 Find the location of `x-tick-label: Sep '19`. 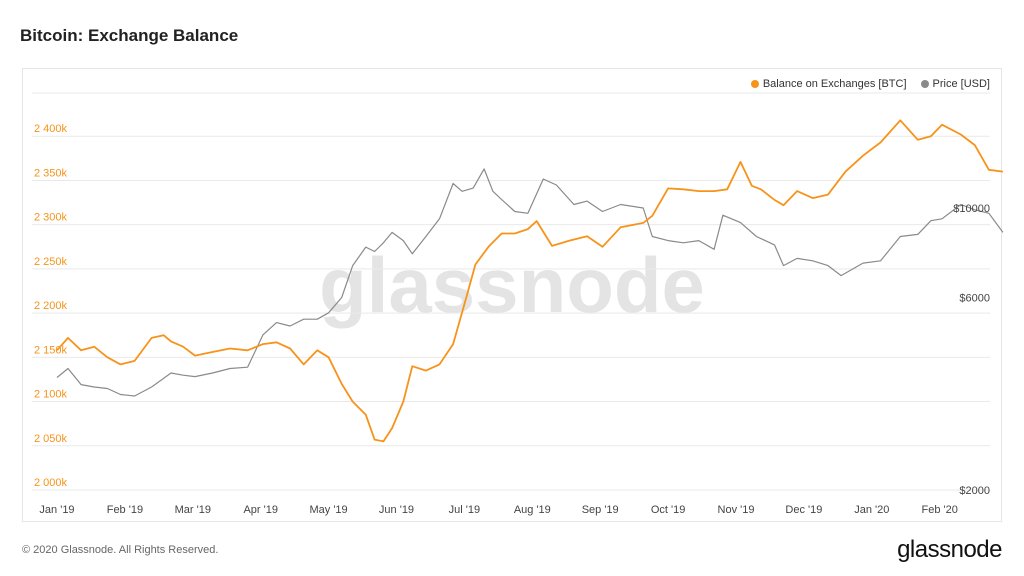

x-tick-label: Sep '19 is located at coordinates (600, 510).